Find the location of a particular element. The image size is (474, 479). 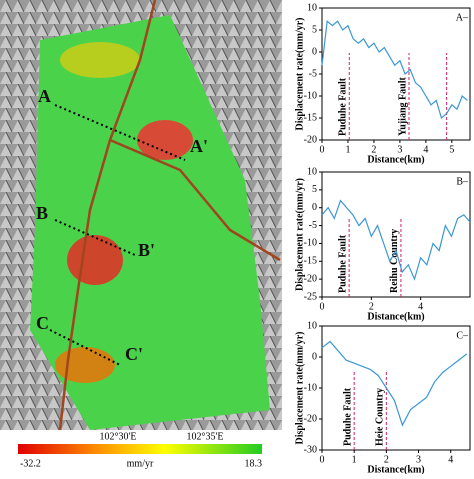

lon-tick: 102°30'E is located at coordinates (118, 436).